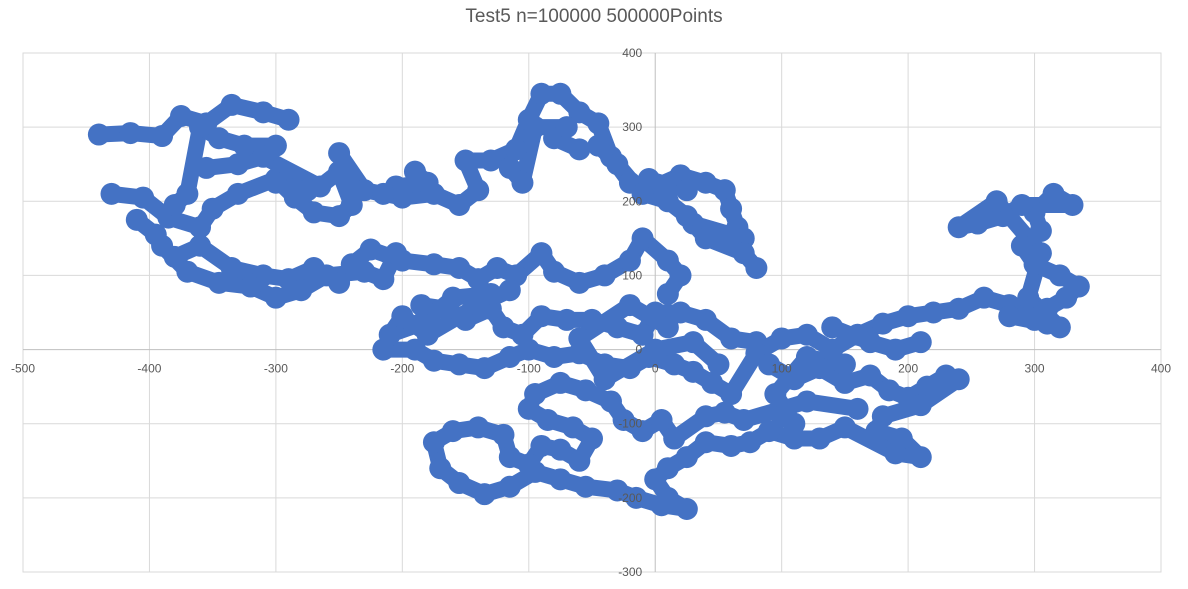  Describe the element at coordinates (594, 16) in the screenshot. I see `chart-title: Test5 n=100000 500000Points` at that location.